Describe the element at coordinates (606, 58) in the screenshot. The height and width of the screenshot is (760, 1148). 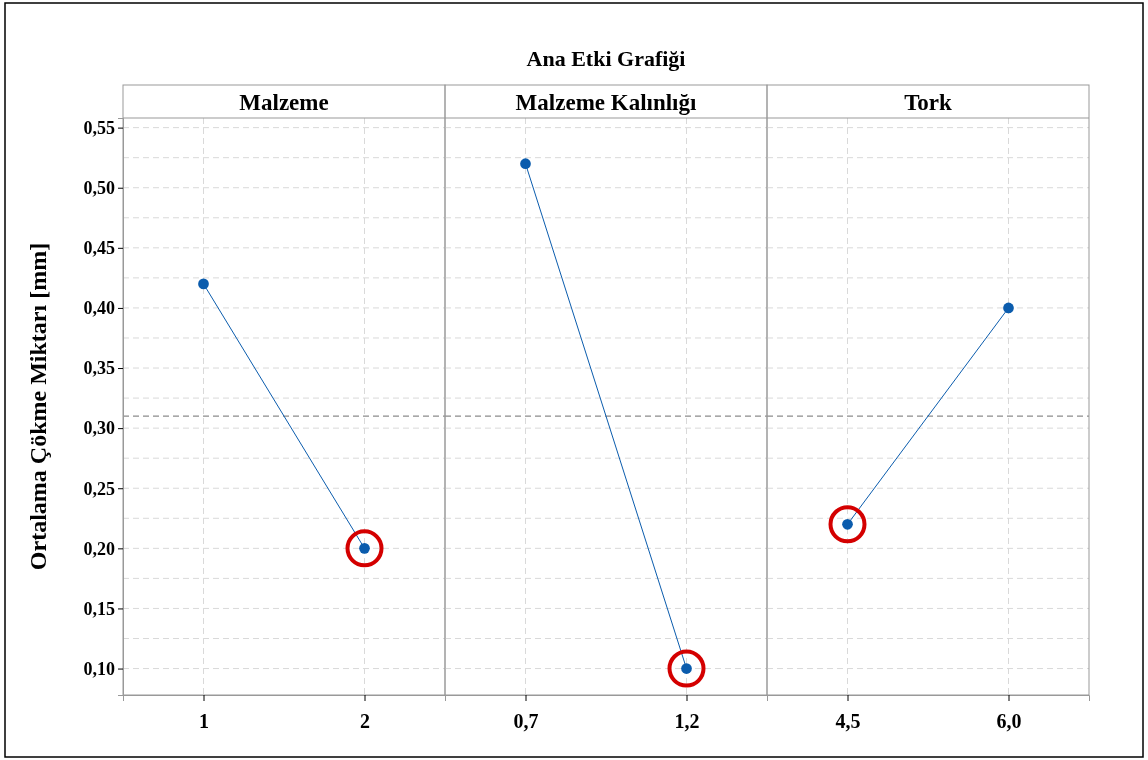
I see `chart-title: Ana Etki Grafiği` at that location.